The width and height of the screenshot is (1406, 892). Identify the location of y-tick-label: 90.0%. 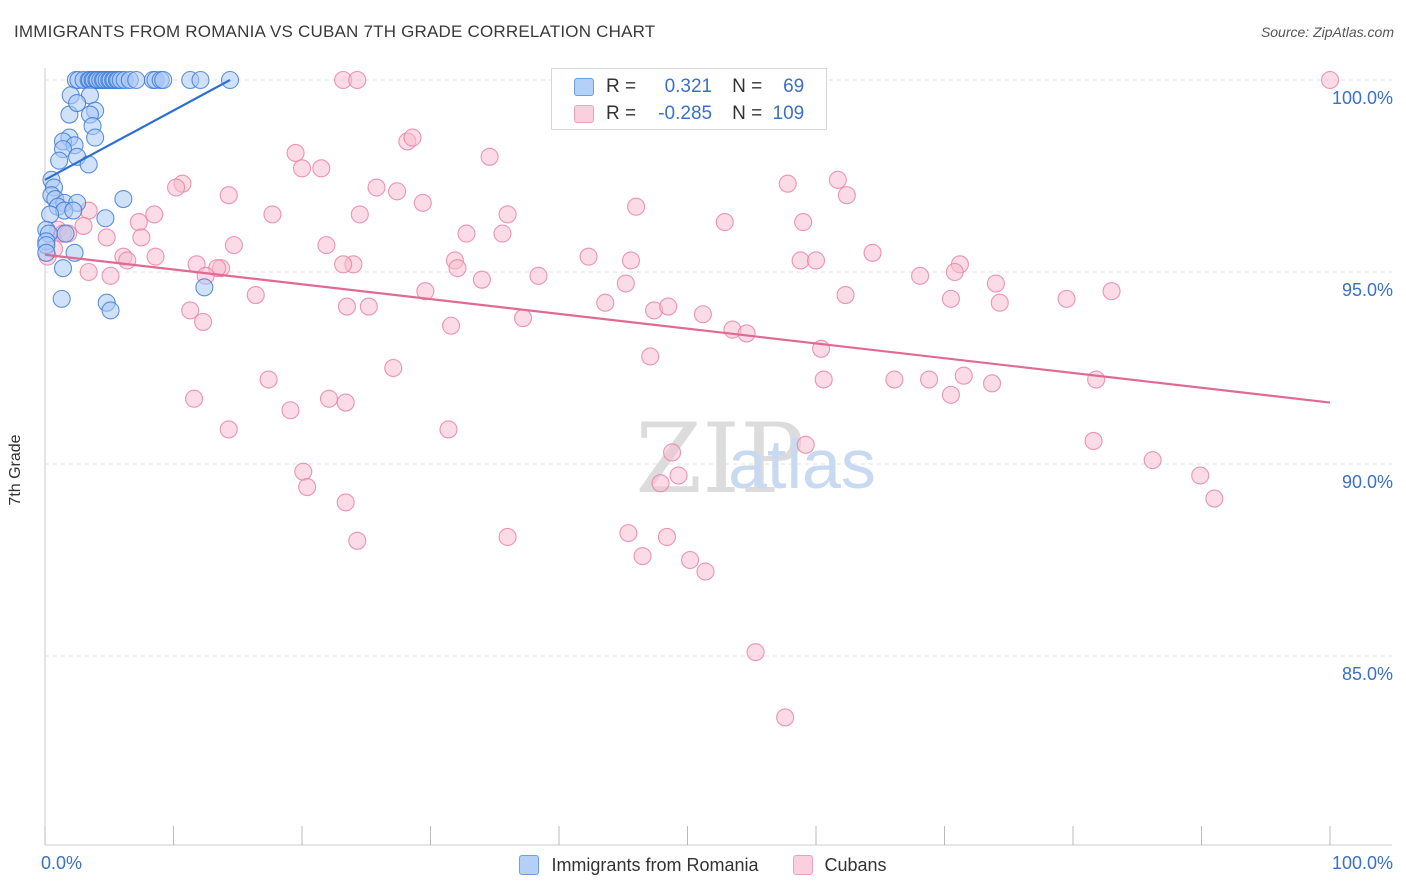
(1367, 482).